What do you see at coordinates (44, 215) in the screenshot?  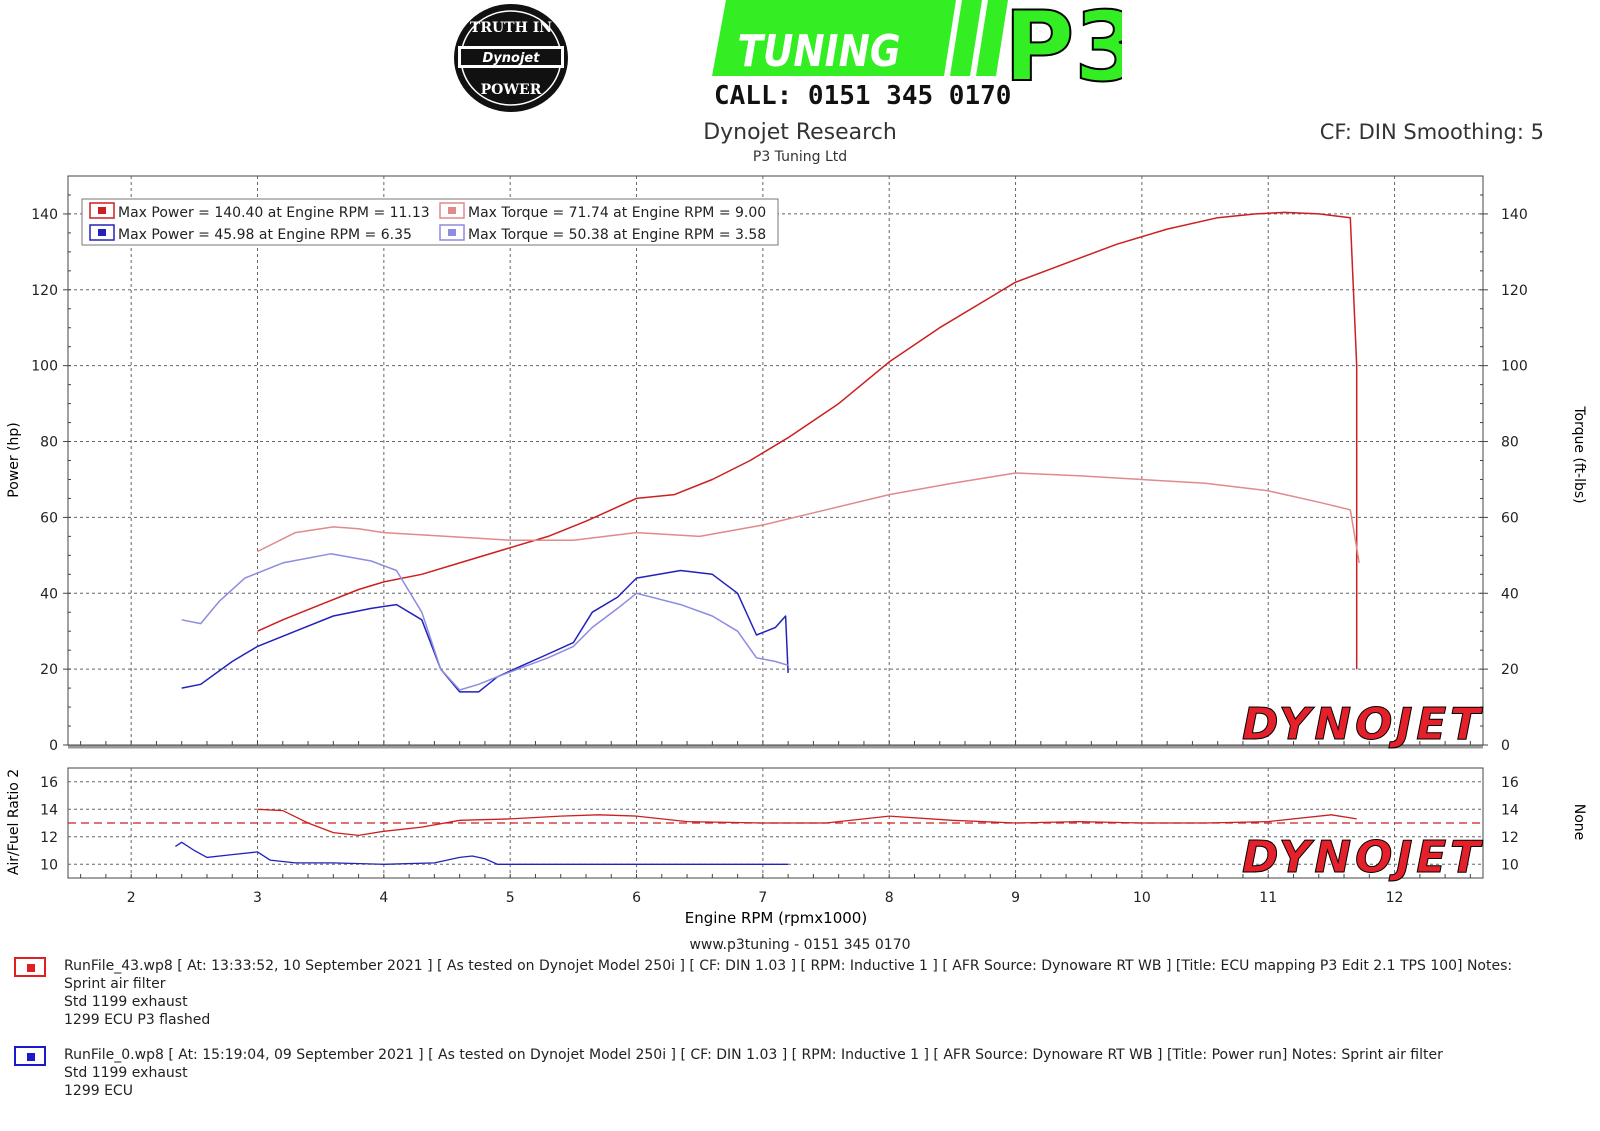 I see `y-tick-label-left: 140` at bounding box center [44, 215].